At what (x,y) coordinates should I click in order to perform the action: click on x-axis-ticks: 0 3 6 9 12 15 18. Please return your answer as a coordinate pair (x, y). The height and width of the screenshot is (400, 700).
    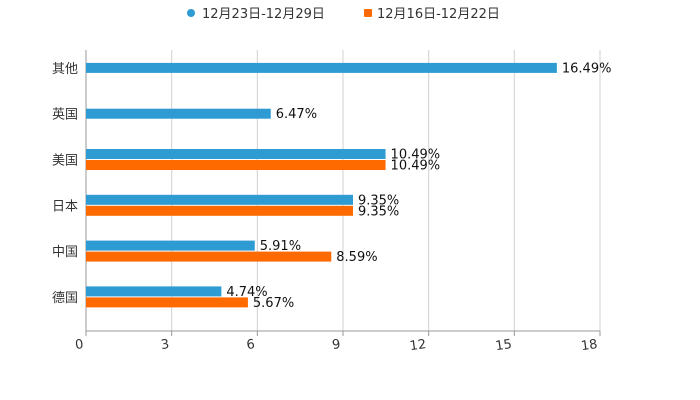
    Looking at the image, I should click on (337, 342).